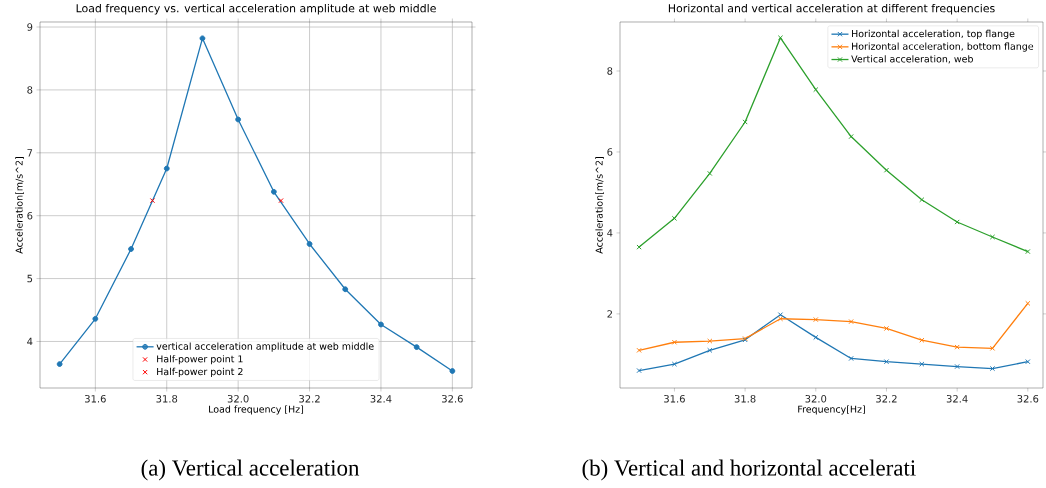 The height and width of the screenshot is (488, 1046). Describe the element at coordinates (831, 410) in the screenshot. I see `x-axis-title: Frequency[Hz]` at that location.